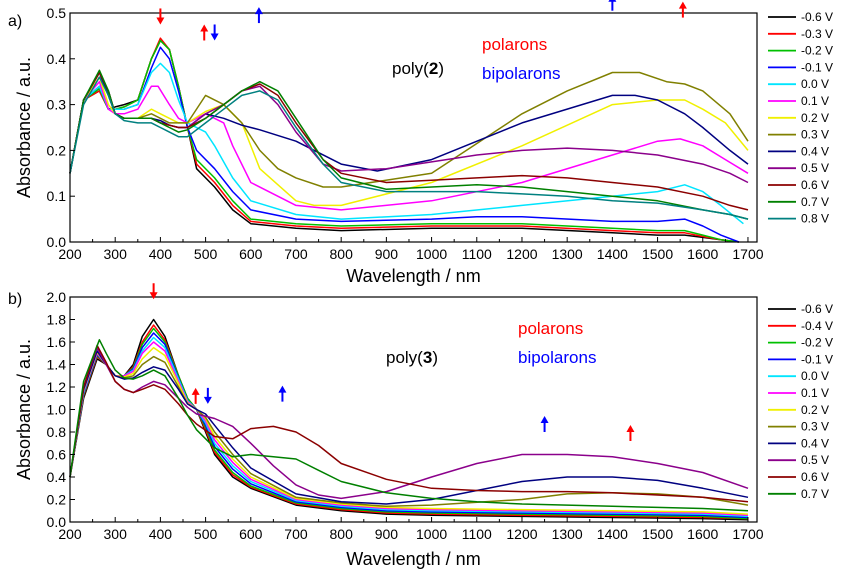  Describe the element at coordinates (57, 342) in the screenshot. I see `y-tick-label: 1.6` at that location.